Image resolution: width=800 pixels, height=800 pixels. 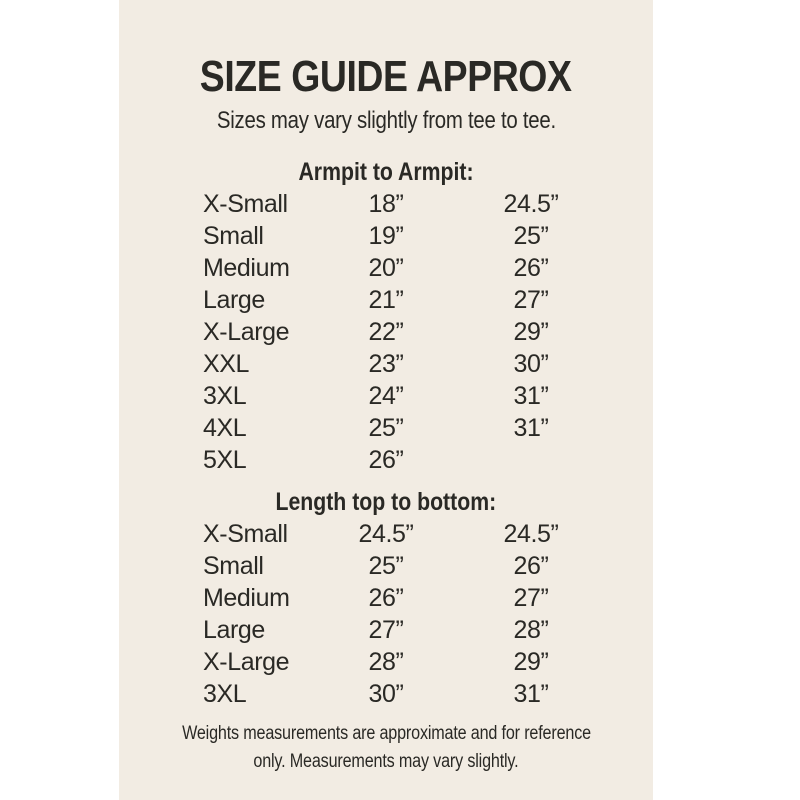 I want to click on section-heading-armpit-text: Armpit to Armpit:, so click(x=386, y=172).